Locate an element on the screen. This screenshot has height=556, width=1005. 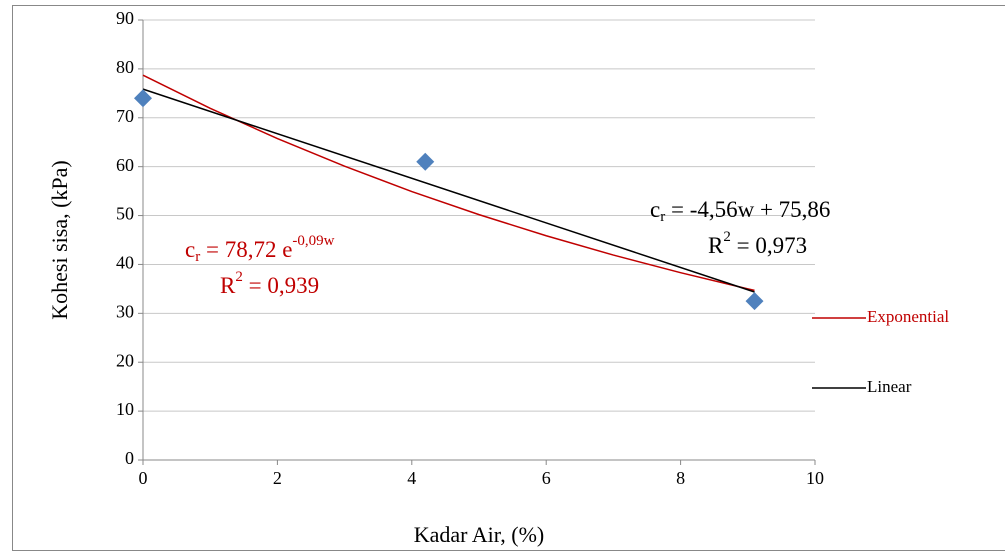
x-tick-label: 8 is located at coordinates (680, 478).